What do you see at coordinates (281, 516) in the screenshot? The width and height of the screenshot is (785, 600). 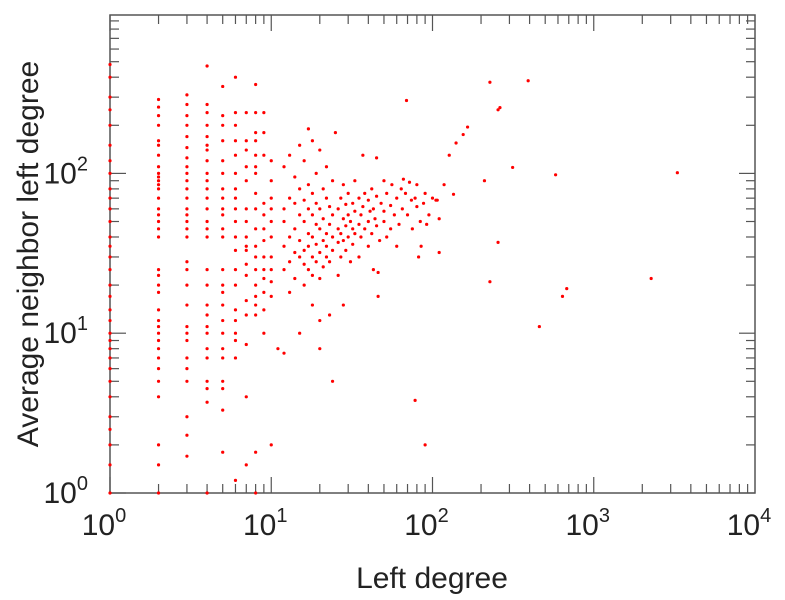 I see `tick-exponent: 1` at bounding box center [281, 516].